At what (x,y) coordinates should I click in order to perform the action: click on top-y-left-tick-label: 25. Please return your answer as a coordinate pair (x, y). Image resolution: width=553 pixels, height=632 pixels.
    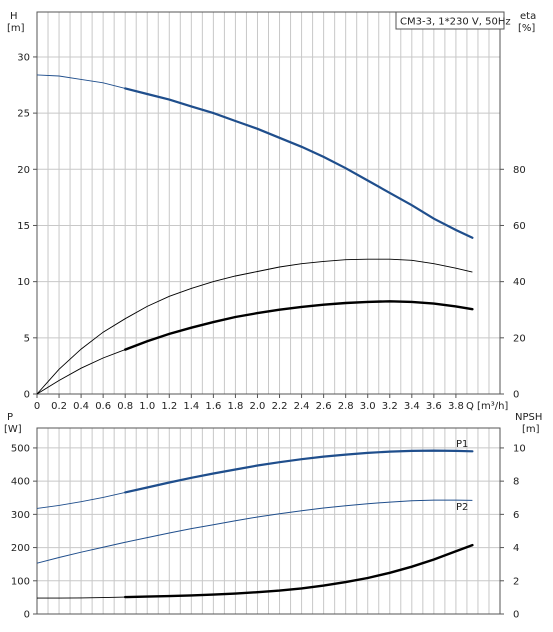
    Looking at the image, I should click on (23, 114).